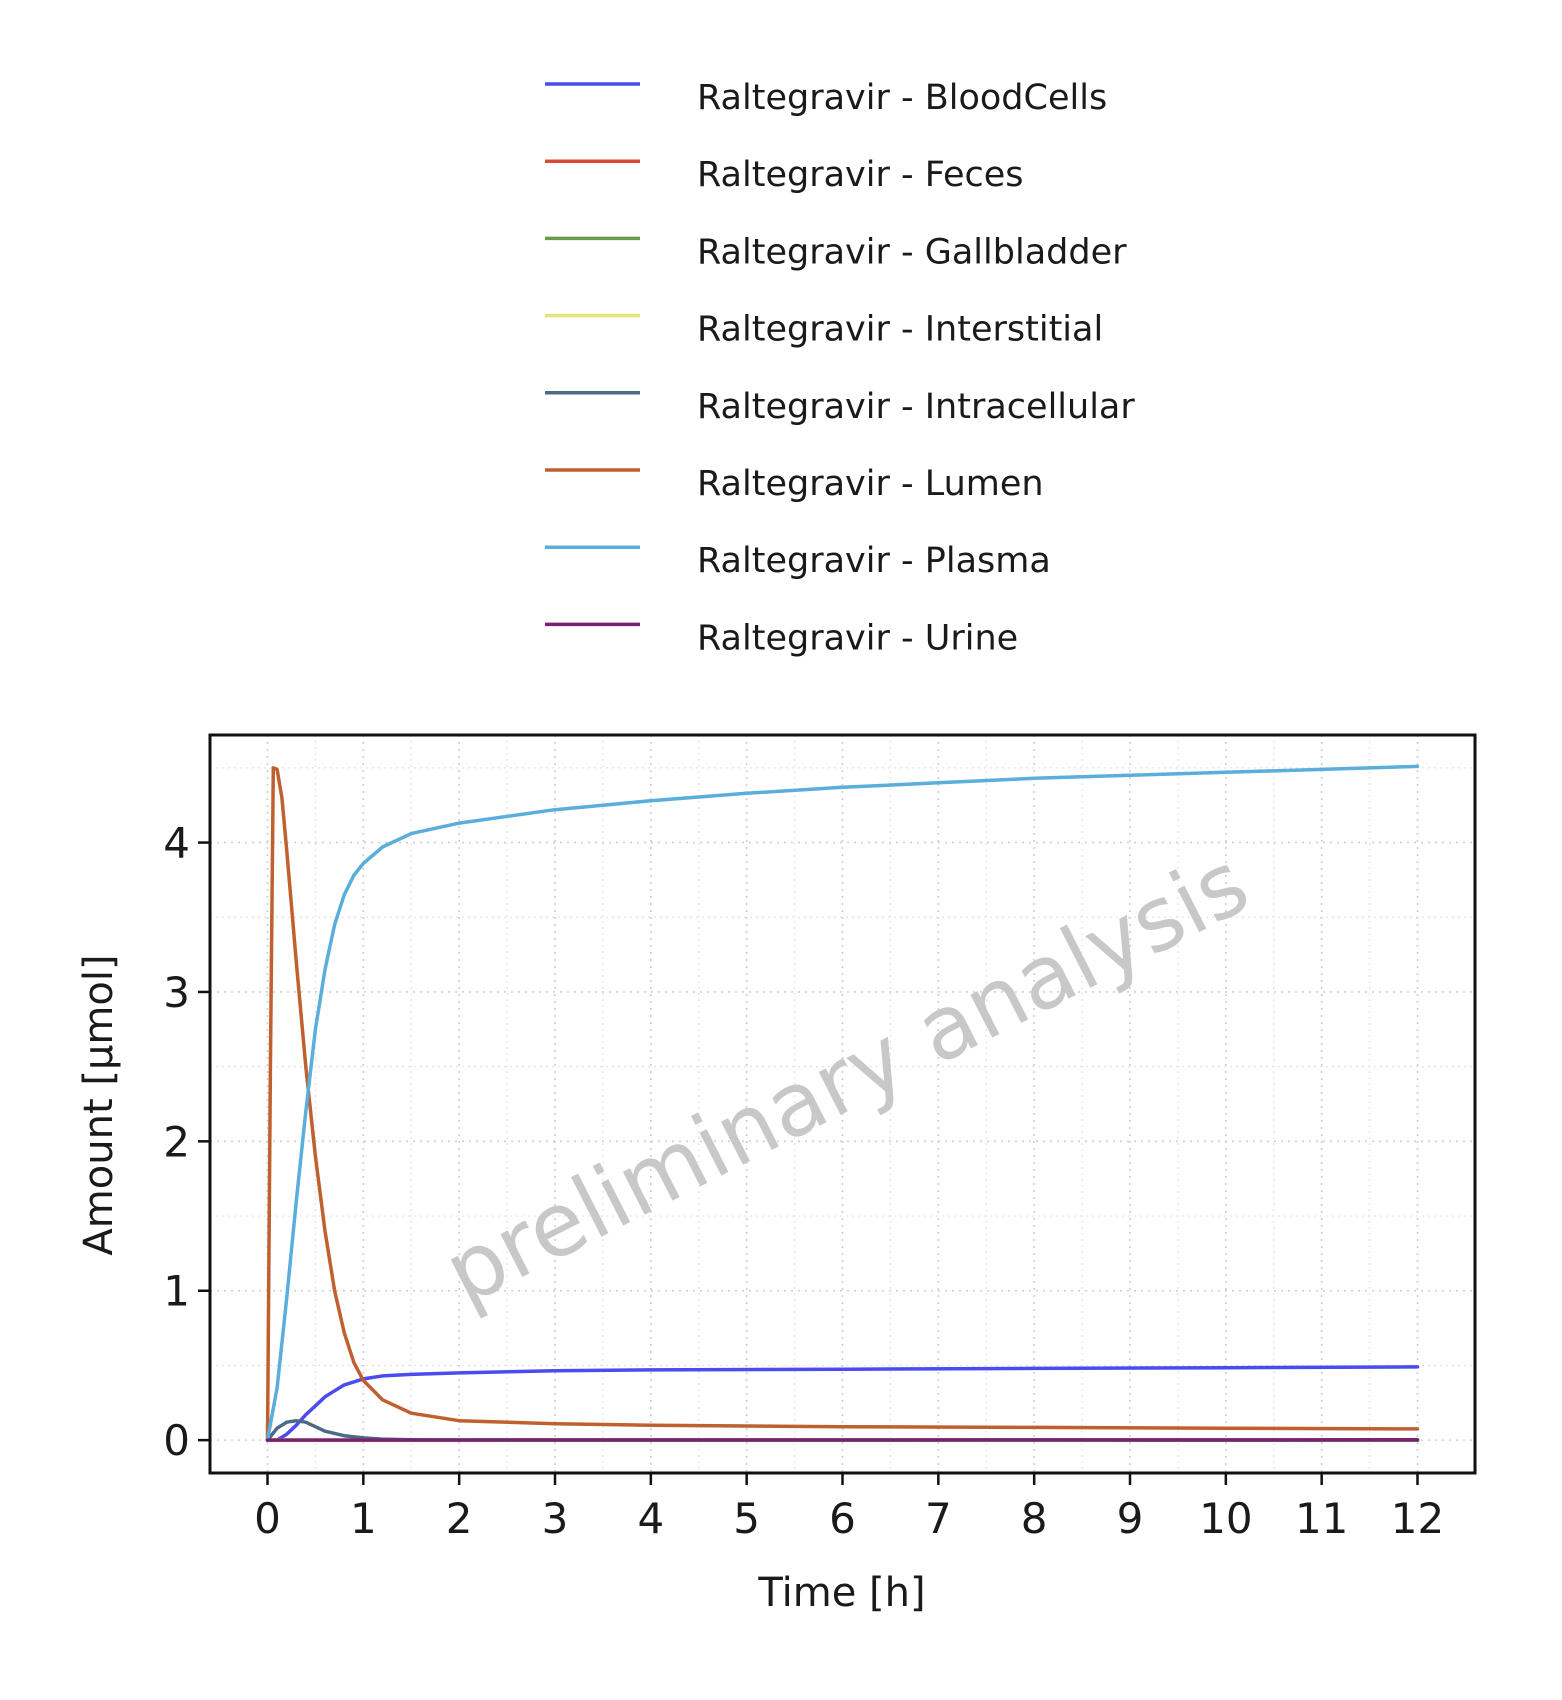 This screenshot has width=1562, height=1700. I want to click on x-tick-label: 0, so click(267, 1518).